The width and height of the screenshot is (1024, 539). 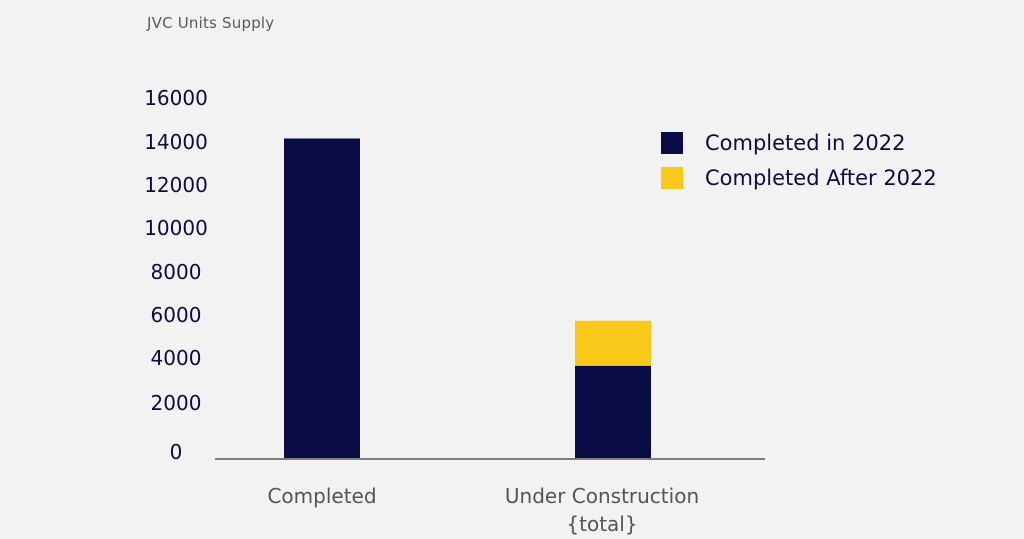 What do you see at coordinates (176, 358) in the screenshot?
I see `y-tick-label: 4000` at bounding box center [176, 358].